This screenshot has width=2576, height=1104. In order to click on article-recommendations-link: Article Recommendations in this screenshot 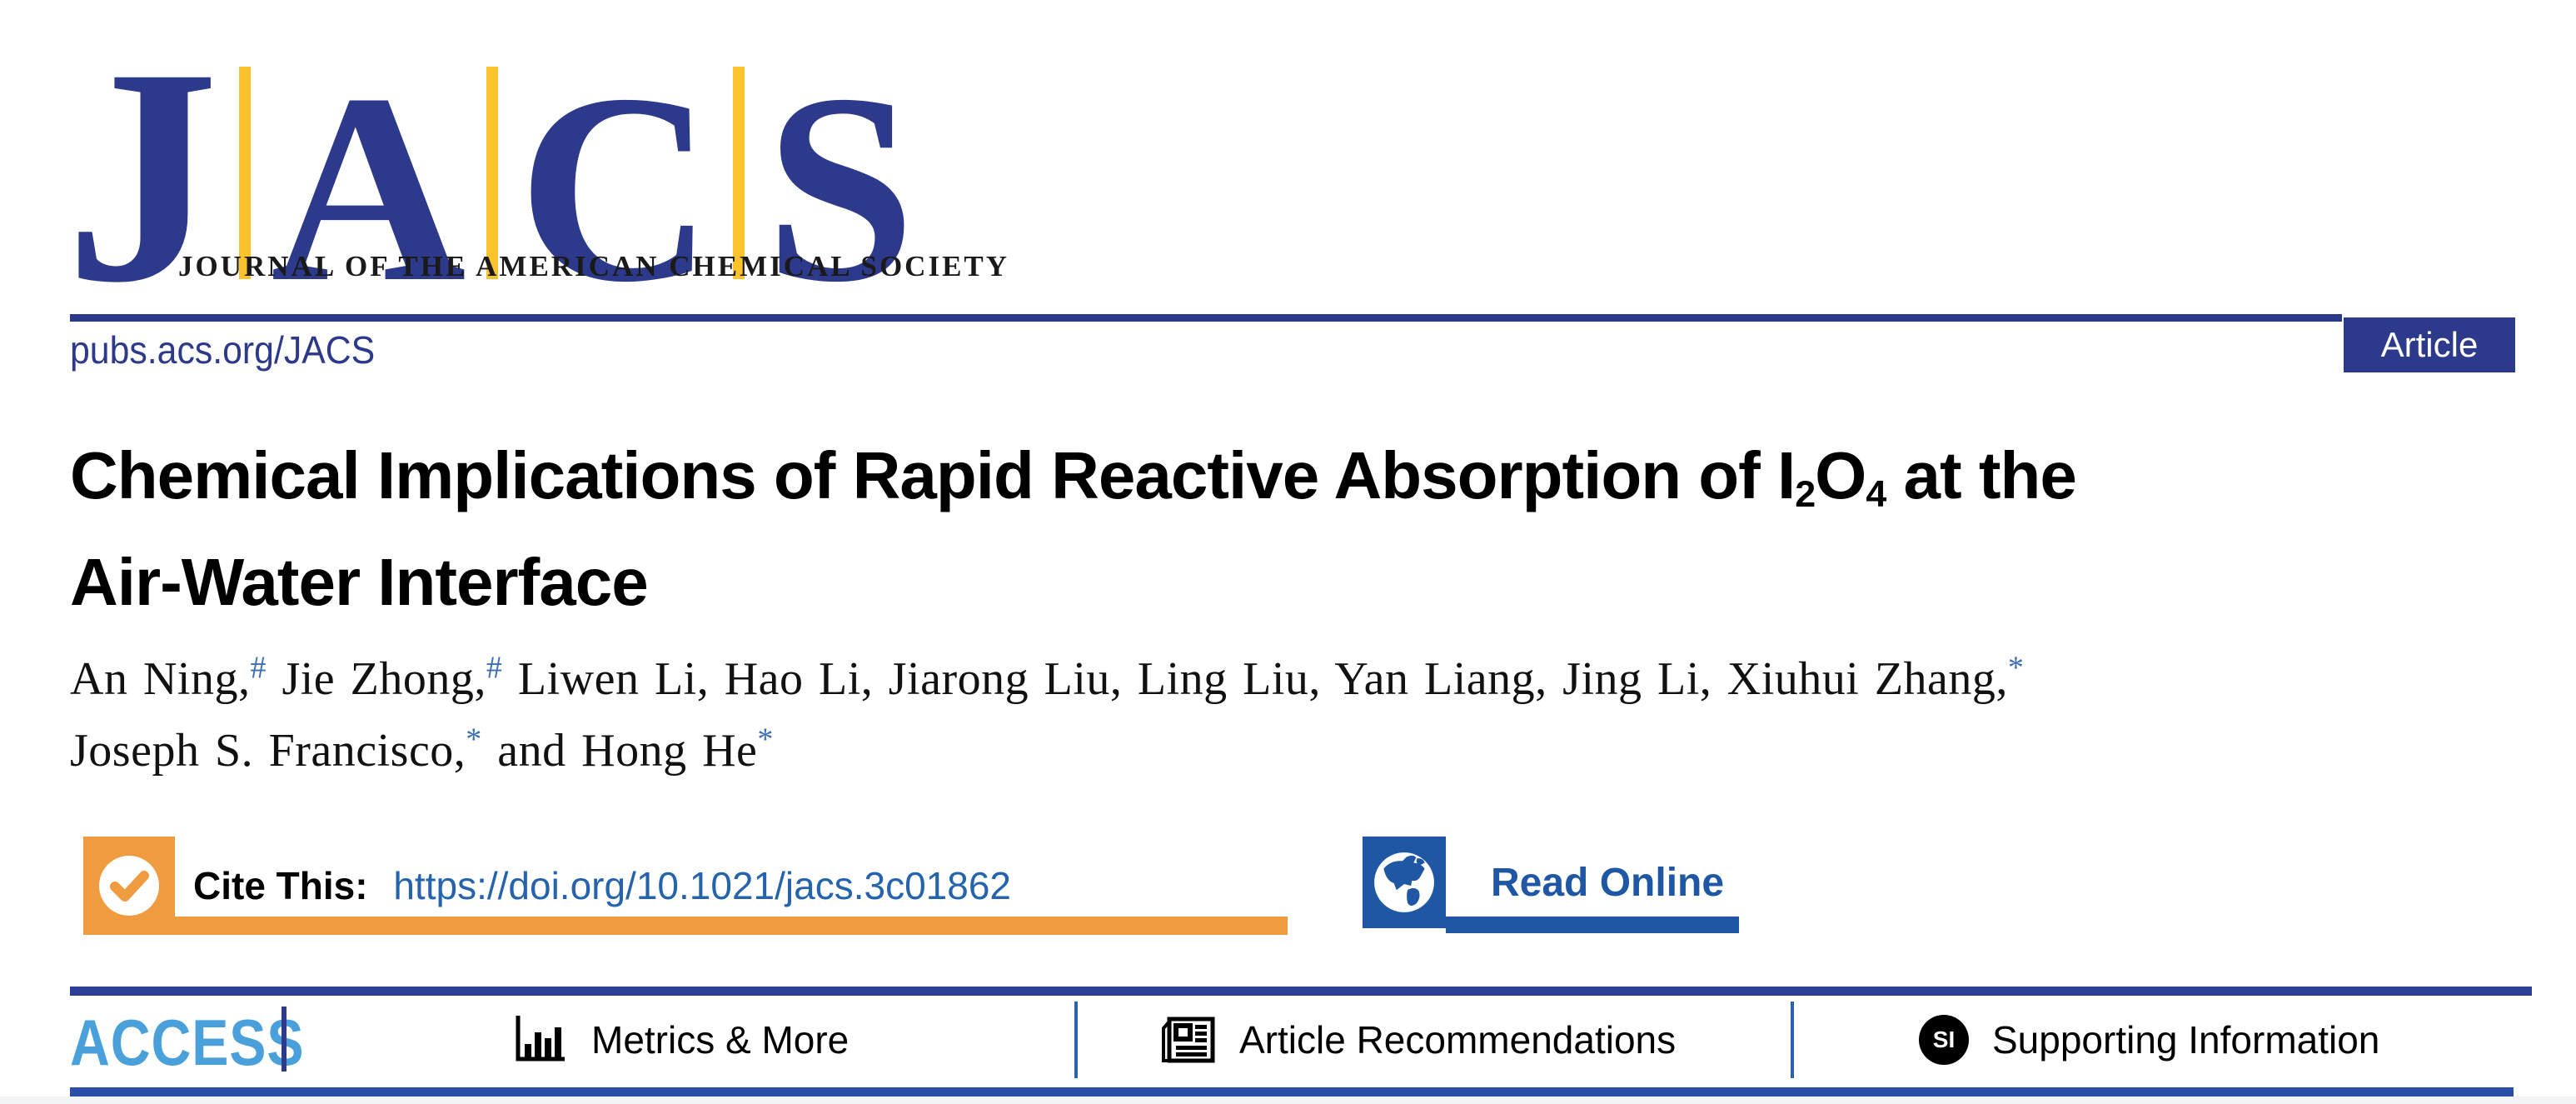, I will do `click(1417, 1040)`.